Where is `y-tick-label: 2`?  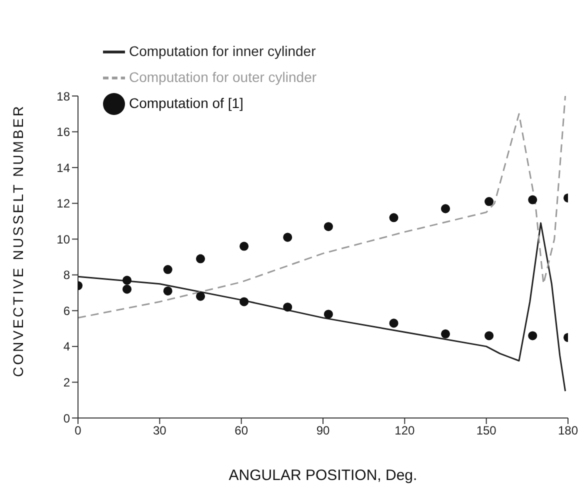
y-tick-label: 2 is located at coordinates (66, 382).